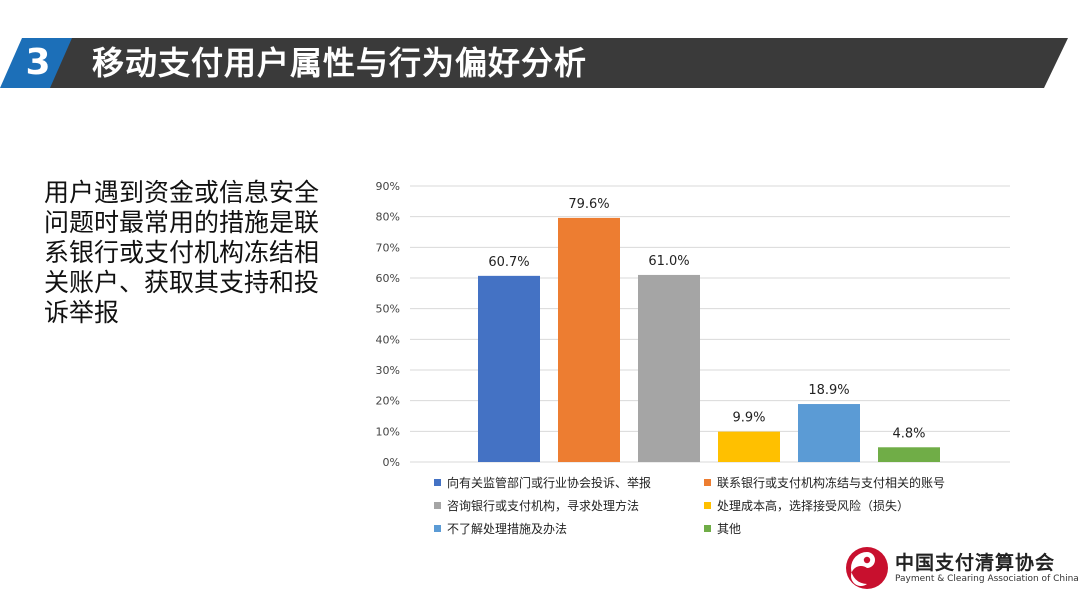  I want to click on legend-label: 向有关监管部门或行业协会投诉、举报, so click(549, 483).